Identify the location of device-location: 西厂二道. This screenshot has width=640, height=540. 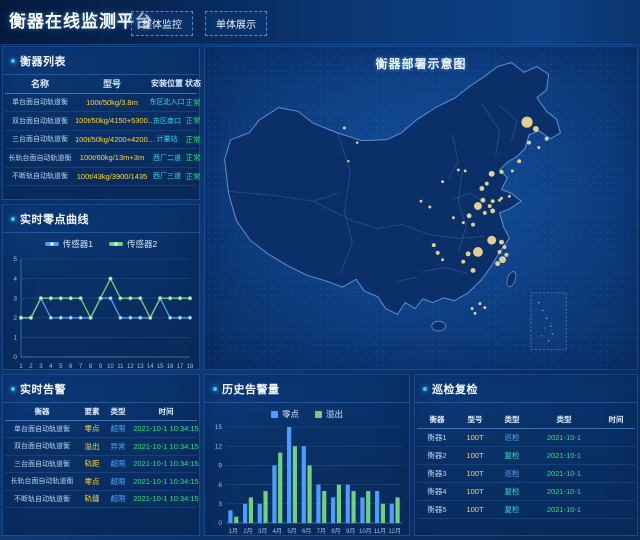
(167, 158).